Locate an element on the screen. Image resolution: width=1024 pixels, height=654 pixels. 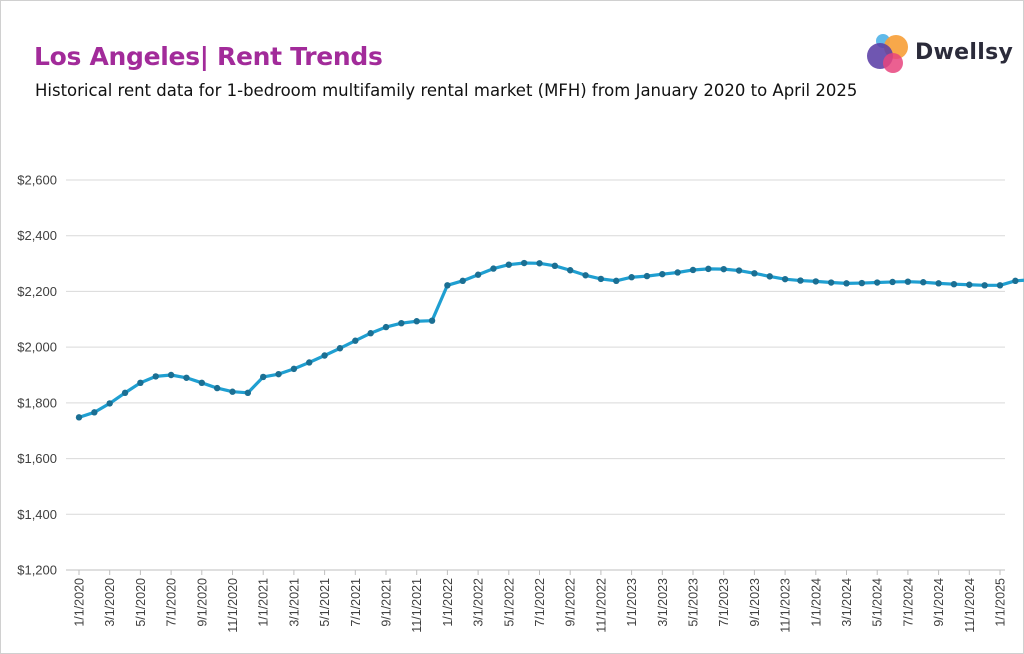
x-tick-label: 1/1/2024 is located at coordinates (816, 602).